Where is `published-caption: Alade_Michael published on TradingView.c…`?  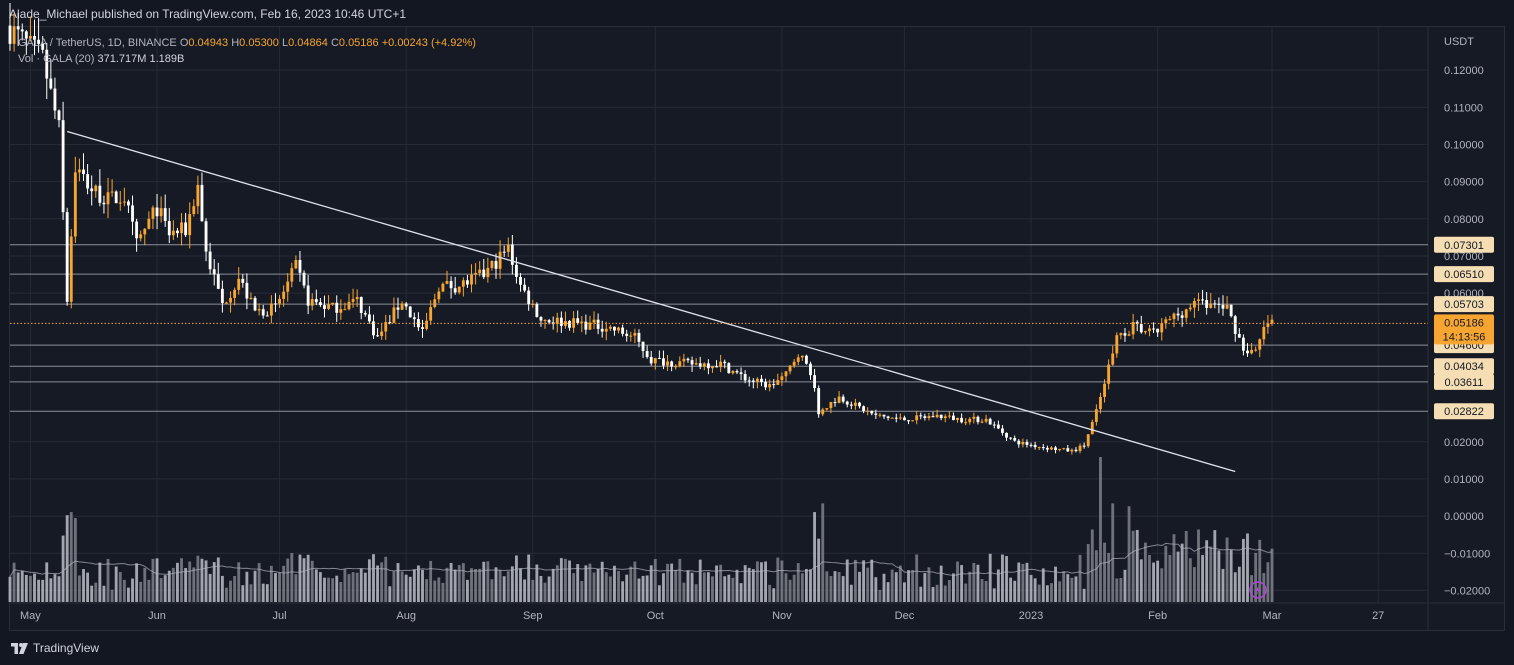 published-caption: Alade_Michael published on TradingView.c… is located at coordinates (208, 14).